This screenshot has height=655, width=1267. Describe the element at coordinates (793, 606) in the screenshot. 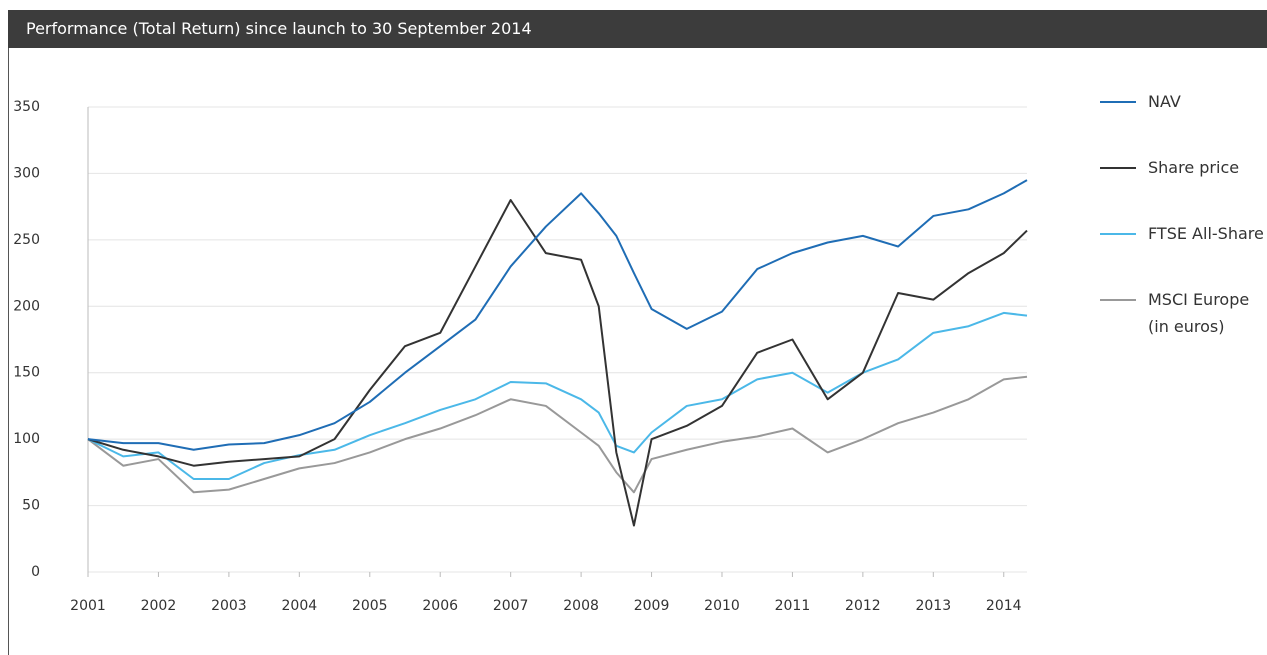

I see `x-tick-label: 2011` at that location.